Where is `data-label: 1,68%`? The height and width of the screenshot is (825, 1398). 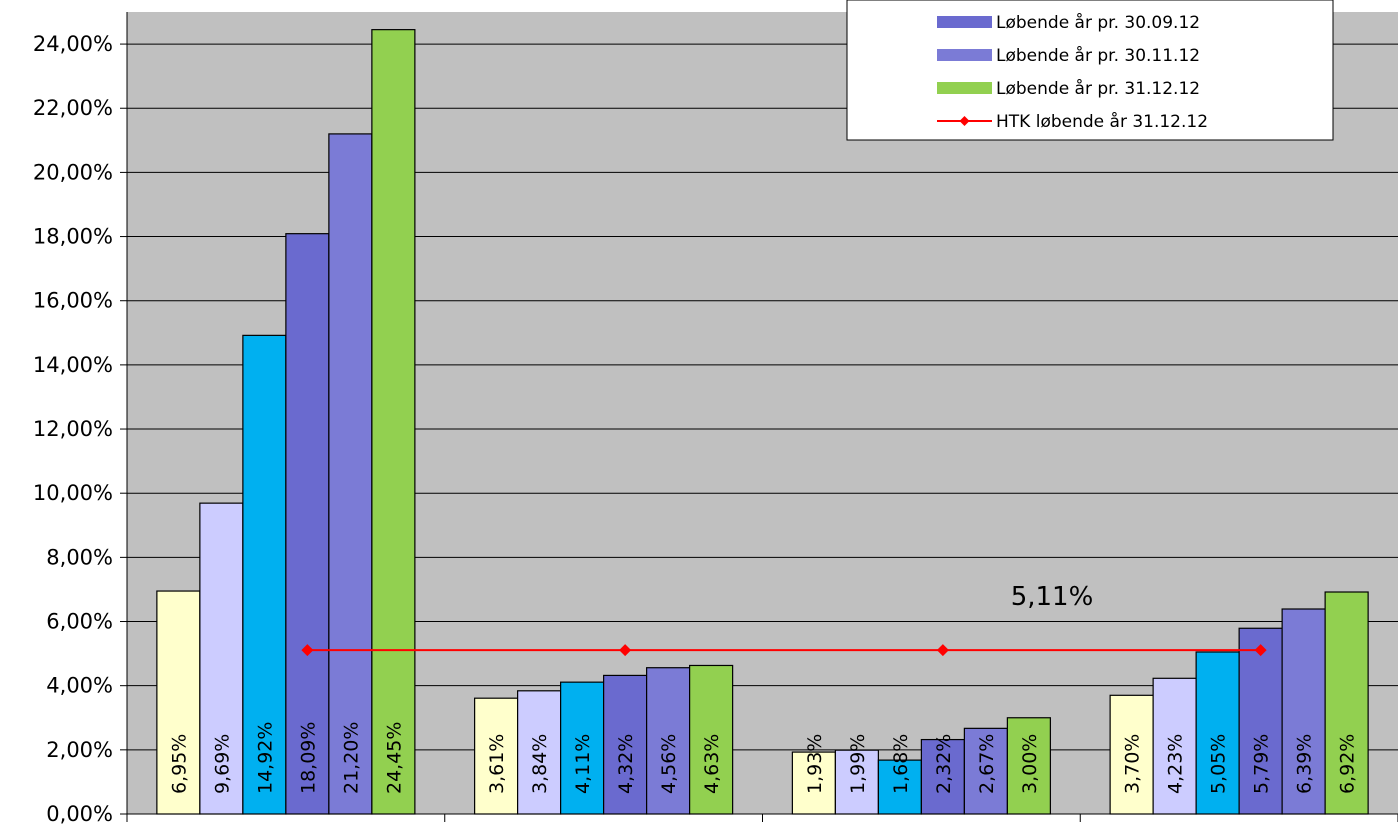 data-label: 1,68% is located at coordinates (901, 764).